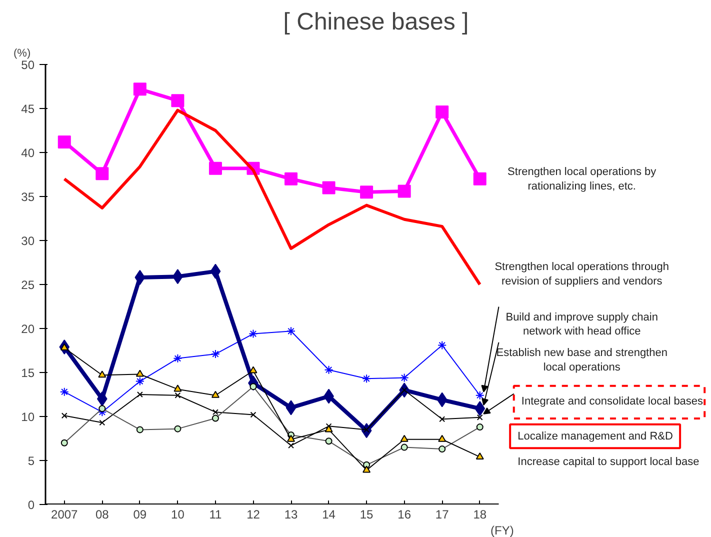 The height and width of the screenshot is (537, 711). I want to click on text: Localize management and R&D, so click(596, 436).